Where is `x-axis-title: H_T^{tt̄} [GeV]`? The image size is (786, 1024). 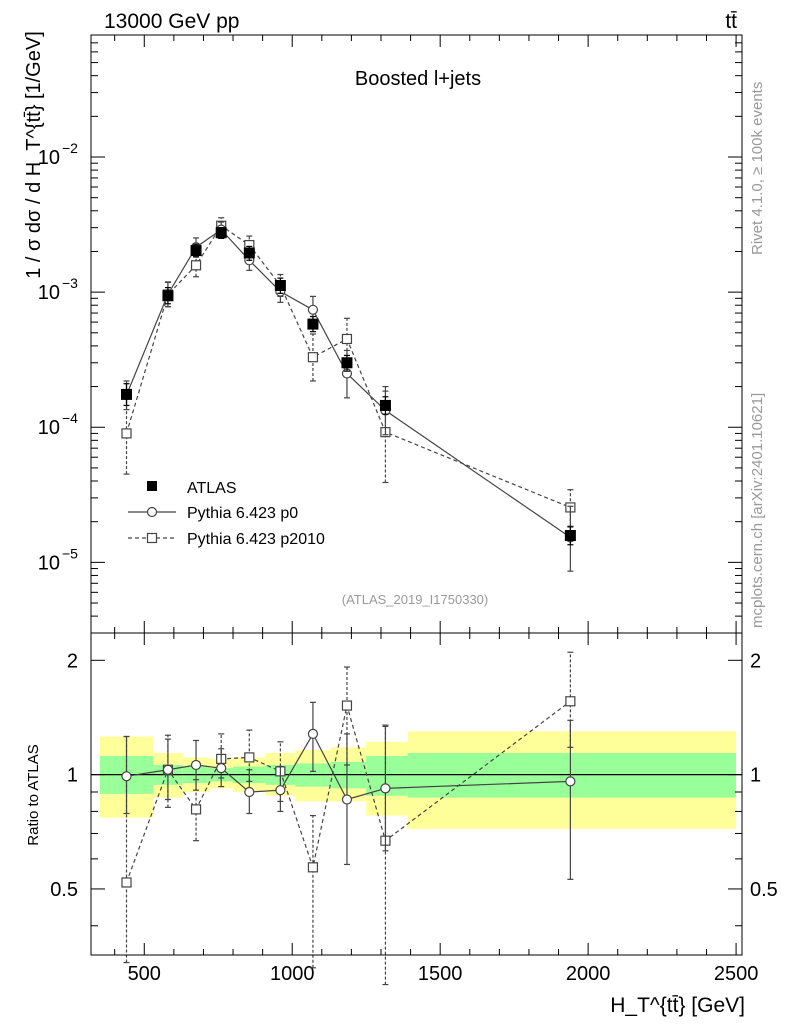 x-axis-title: H_T^{tt̄} [GeV] is located at coordinates (677, 1005).